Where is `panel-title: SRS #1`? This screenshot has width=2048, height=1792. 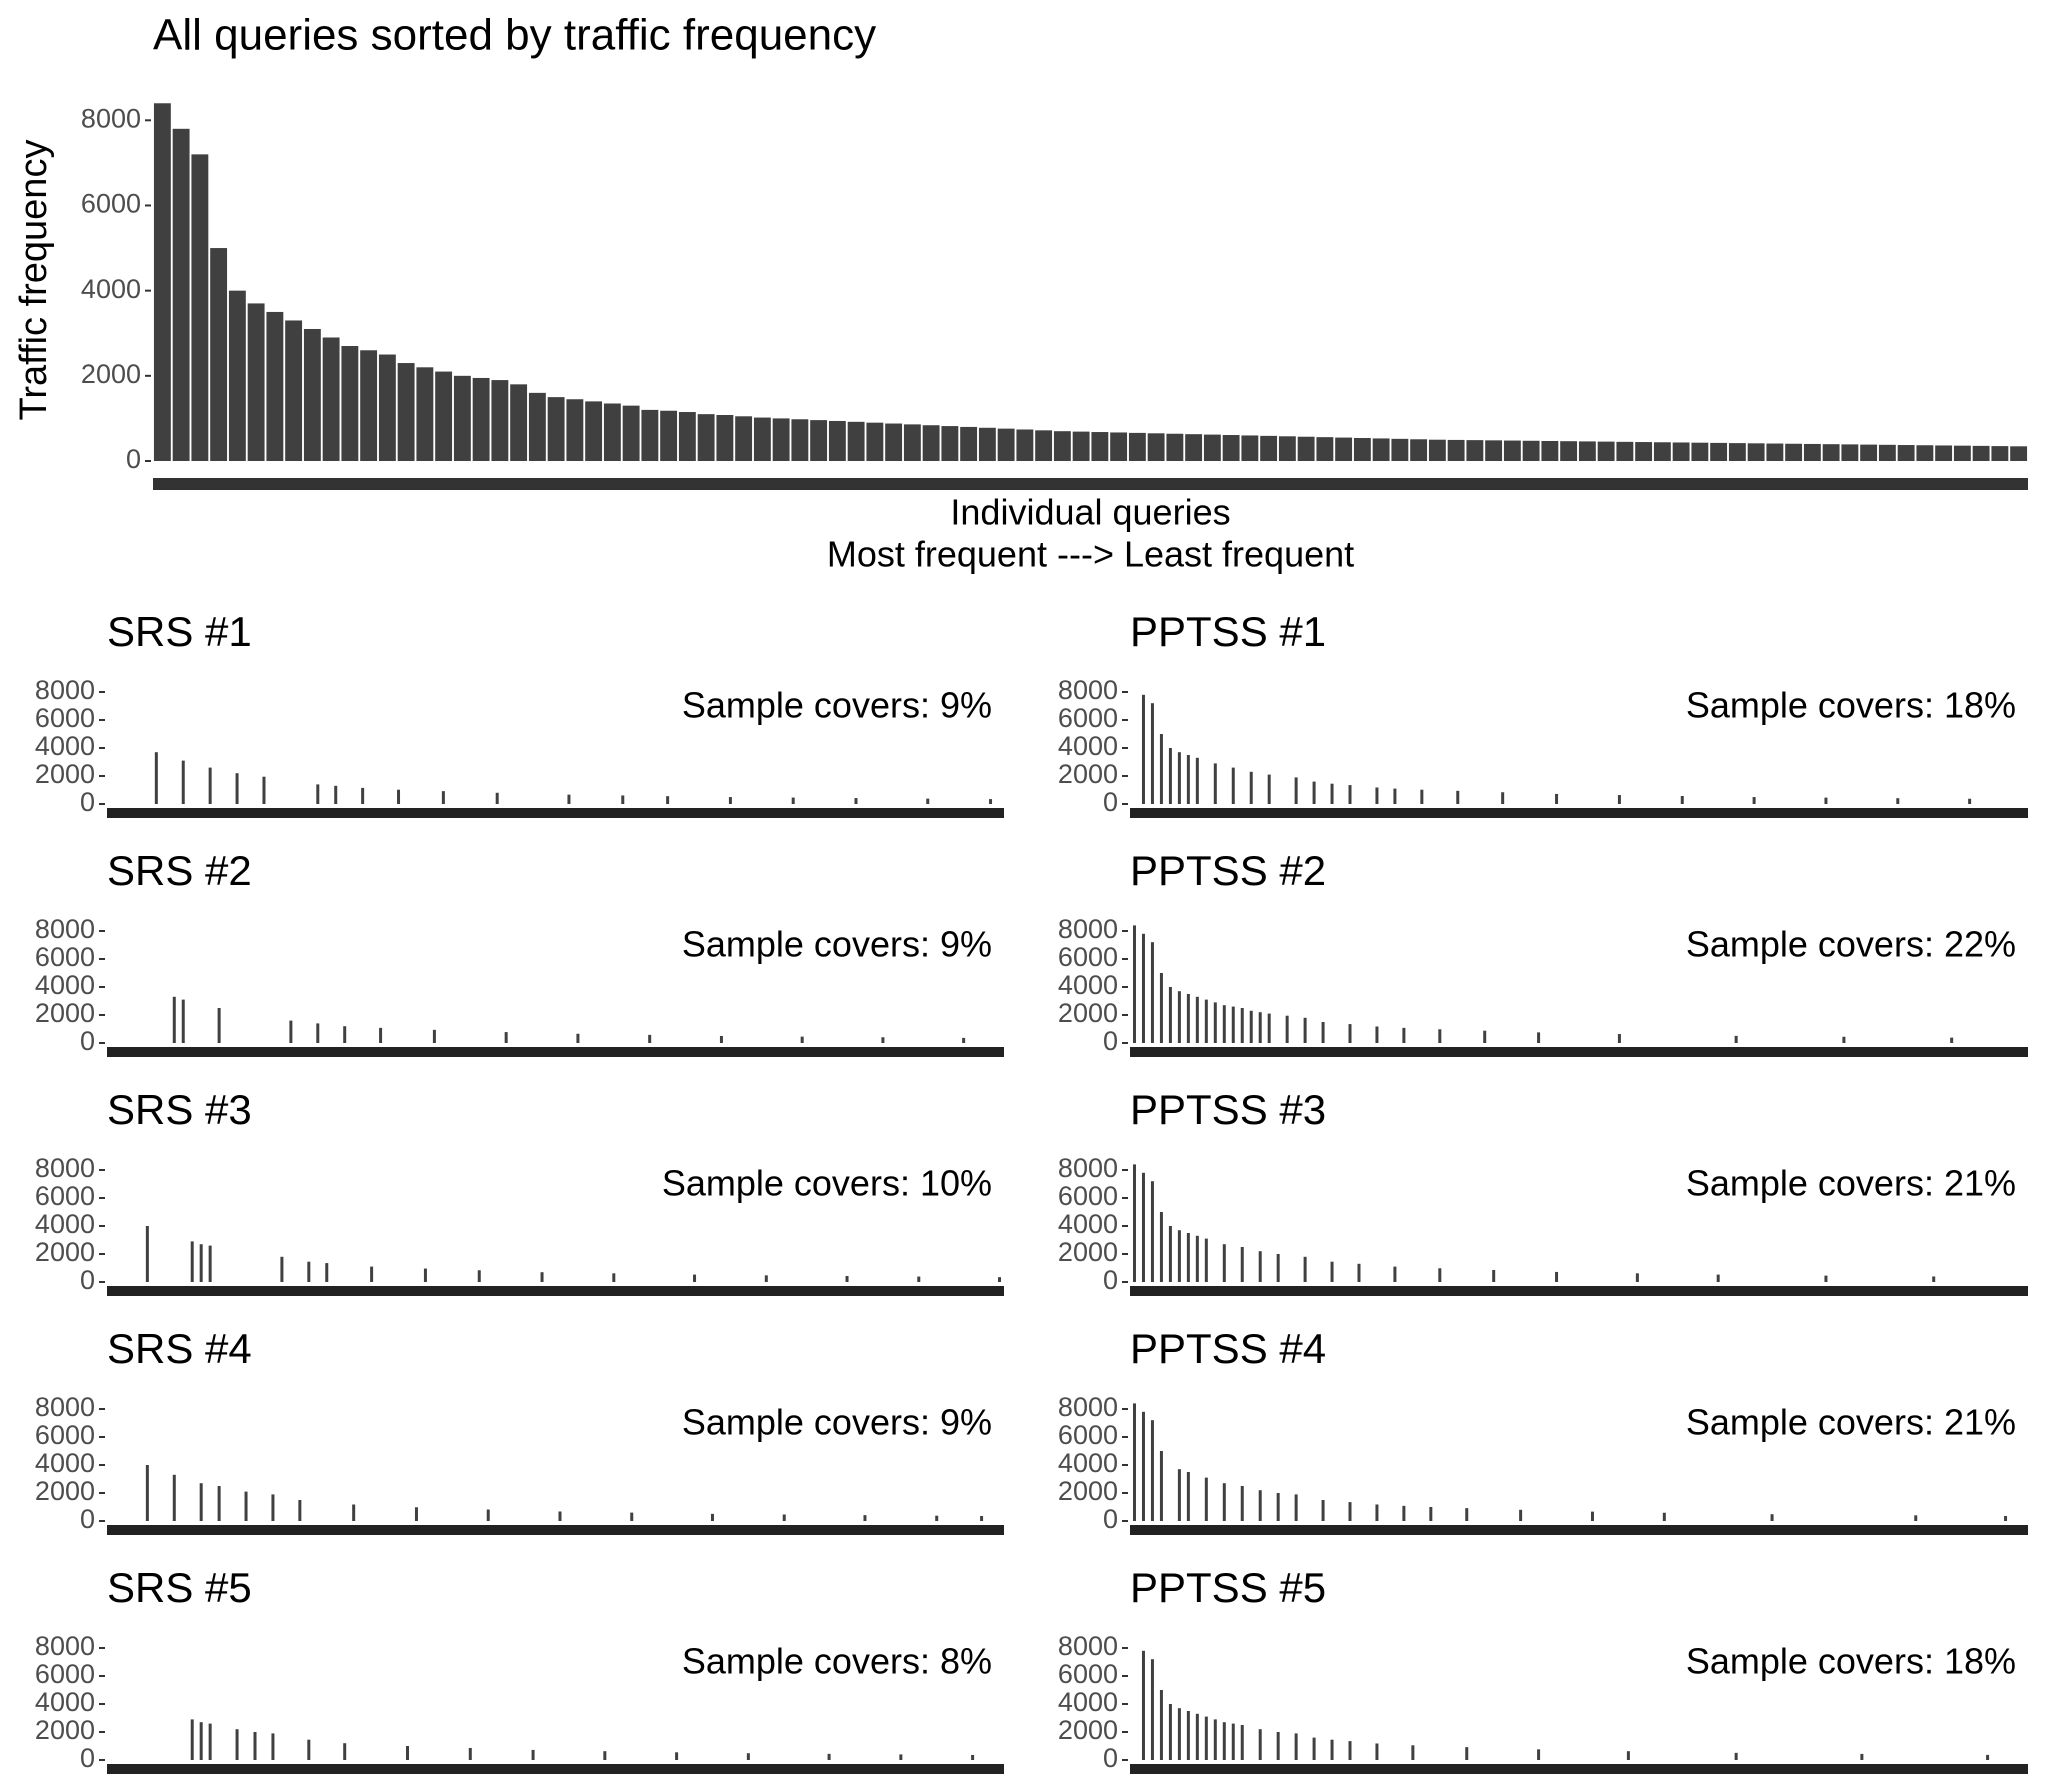 panel-title: SRS #1 is located at coordinates (179, 631).